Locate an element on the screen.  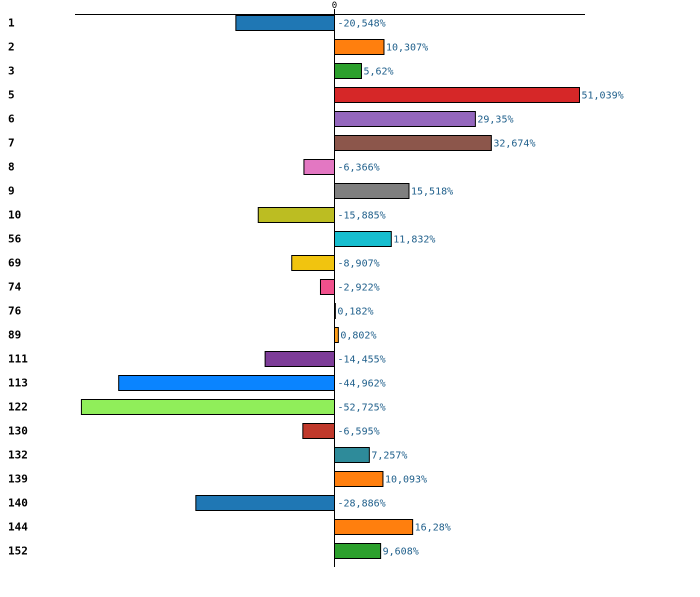
category-label: 5 is located at coordinates (11, 95).